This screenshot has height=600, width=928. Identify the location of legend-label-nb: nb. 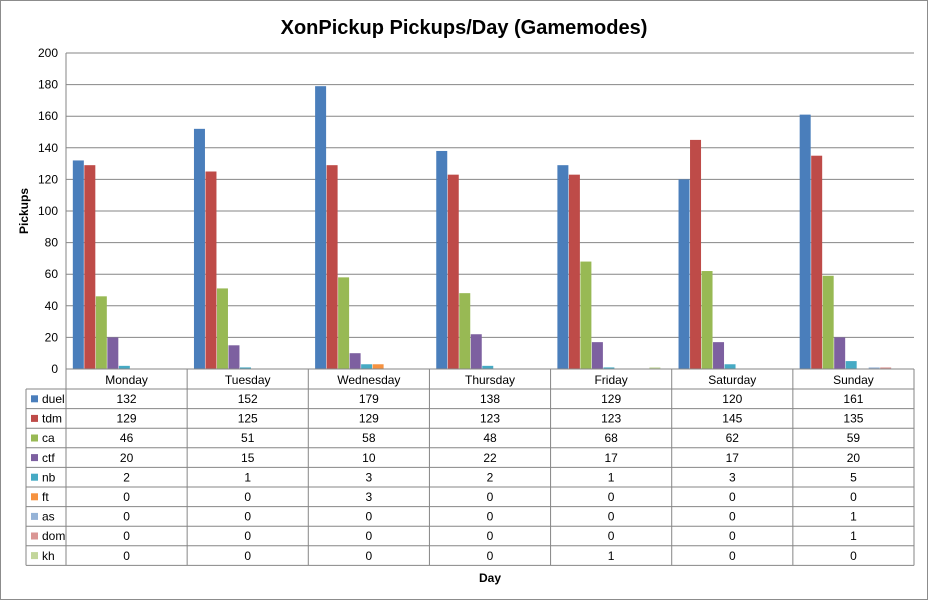
(49, 477).